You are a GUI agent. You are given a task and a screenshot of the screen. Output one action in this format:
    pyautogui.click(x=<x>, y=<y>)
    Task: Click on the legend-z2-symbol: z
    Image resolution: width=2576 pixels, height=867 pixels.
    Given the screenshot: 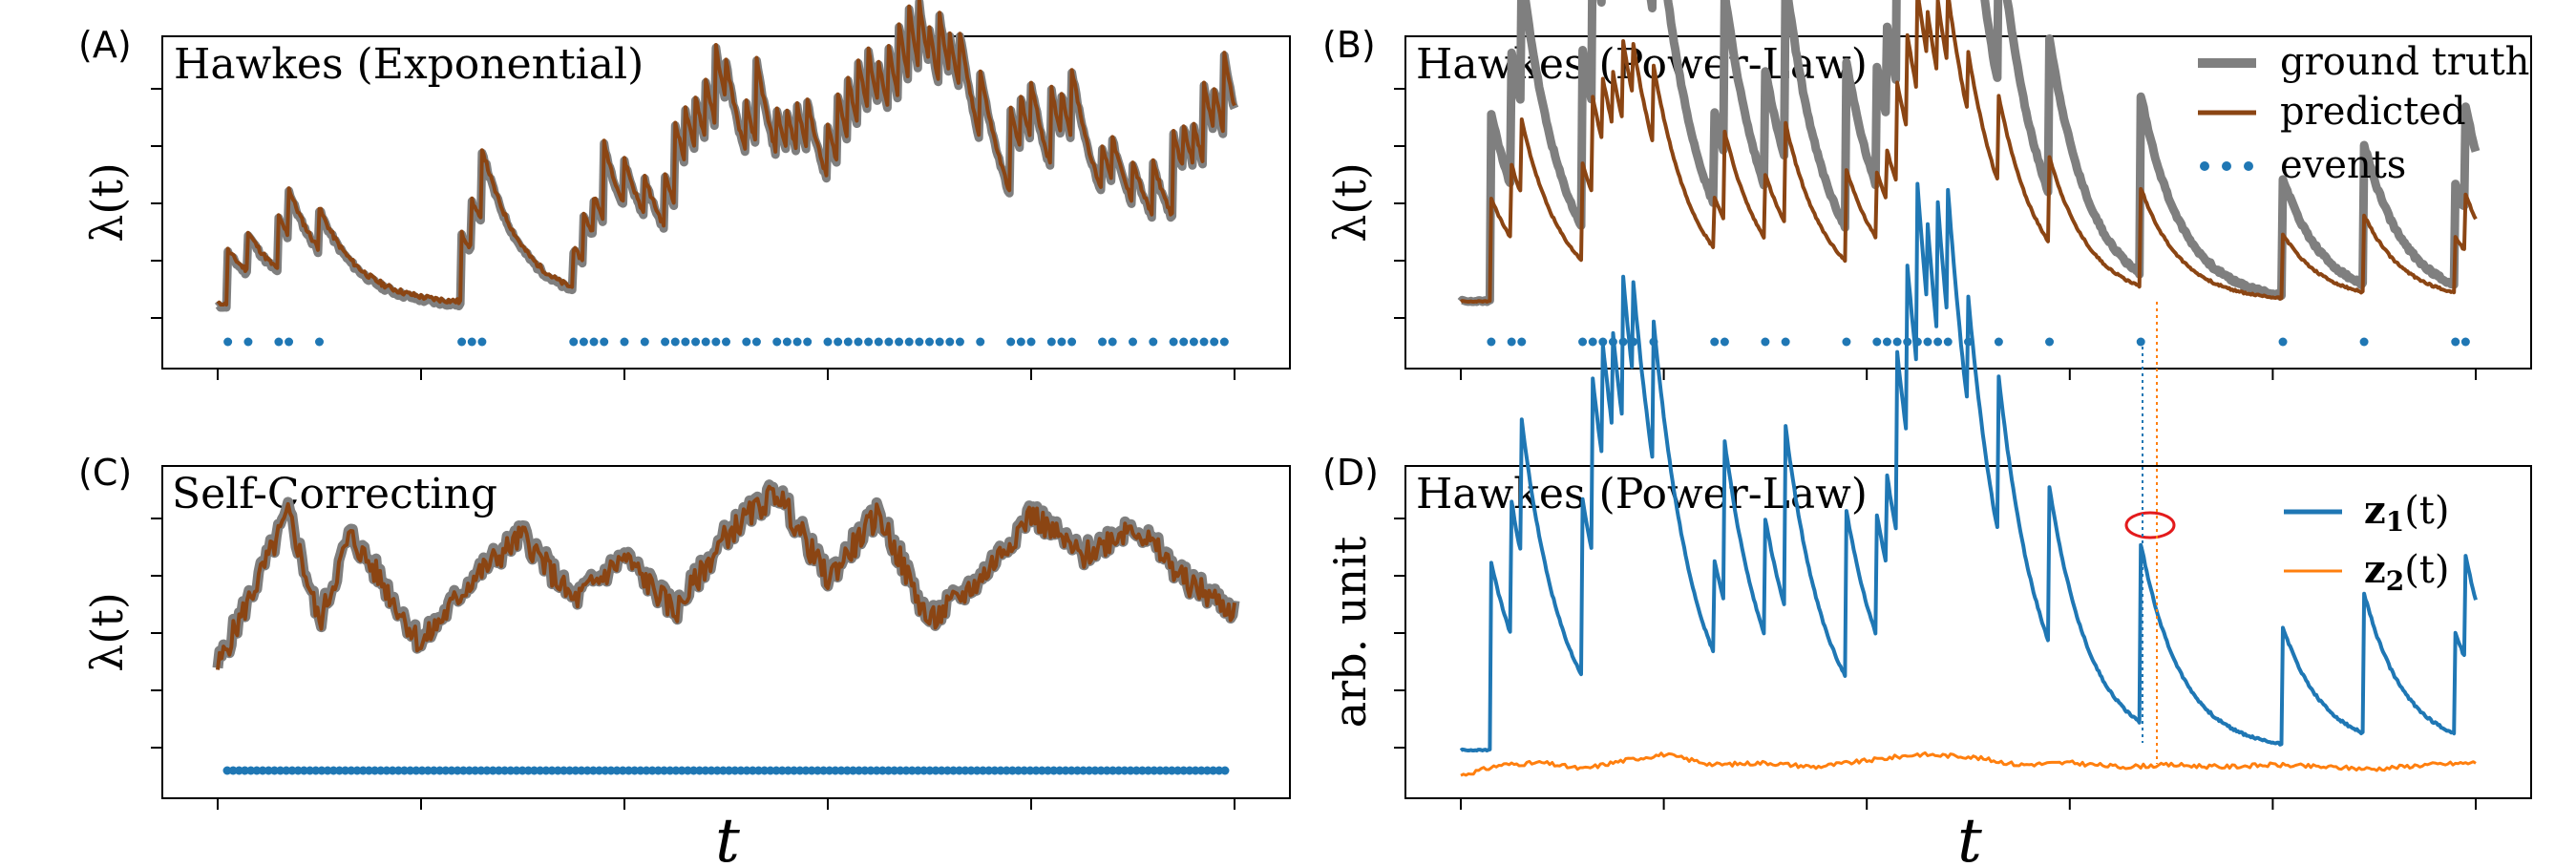 What is the action you would take?
    pyautogui.click(x=2375, y=569)
    